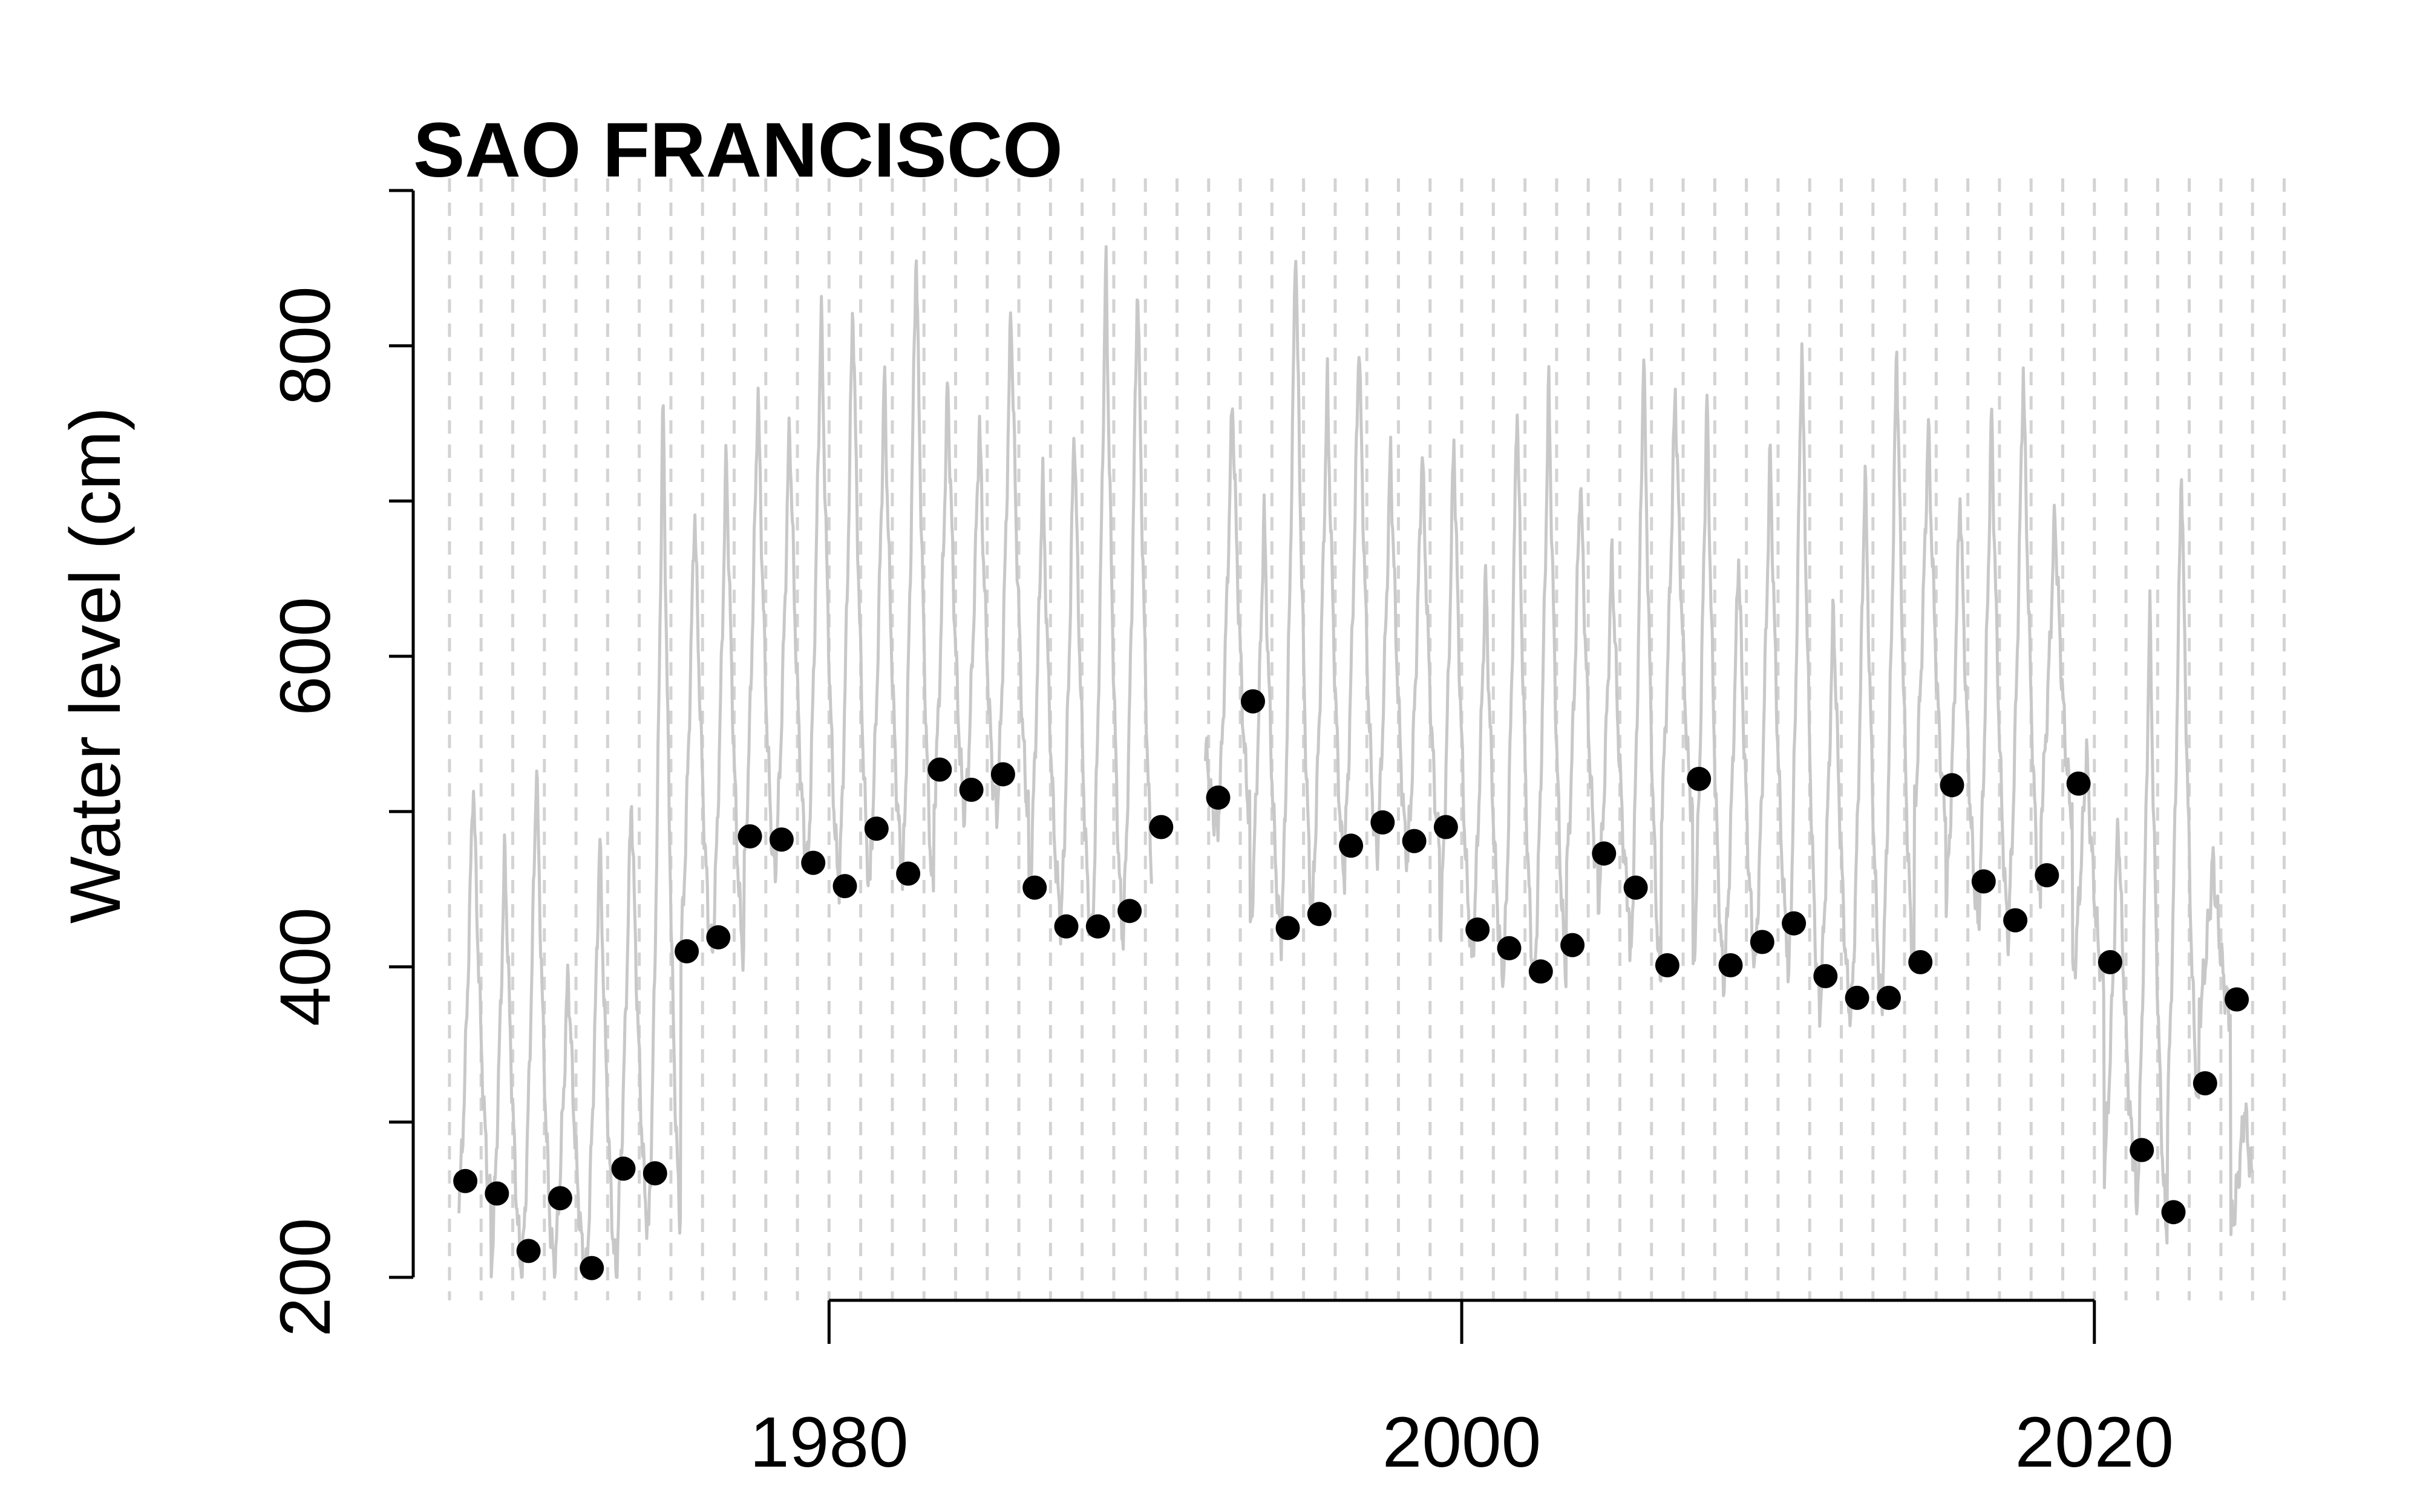 This screenshot has height=1512, width=2420. What do you see at coordinates (1462, 1442) in the screenshot?
I see `x-tick-label-2000: 2000` at bounding box center [1462, 1442].